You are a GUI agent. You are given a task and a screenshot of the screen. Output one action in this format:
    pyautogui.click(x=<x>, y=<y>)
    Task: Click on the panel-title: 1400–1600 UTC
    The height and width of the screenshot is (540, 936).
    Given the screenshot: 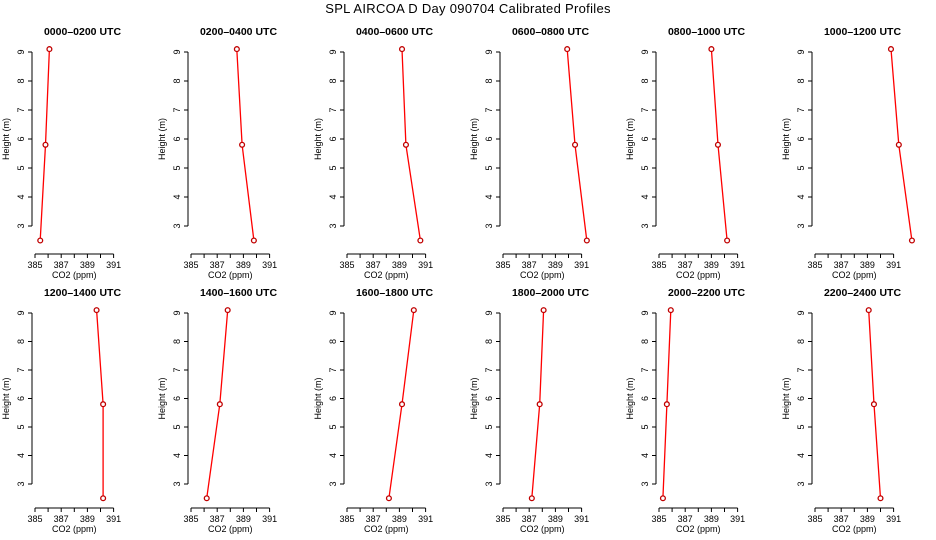 What is the action you would take?
    pyautogui.click(x=238, y=293)
    